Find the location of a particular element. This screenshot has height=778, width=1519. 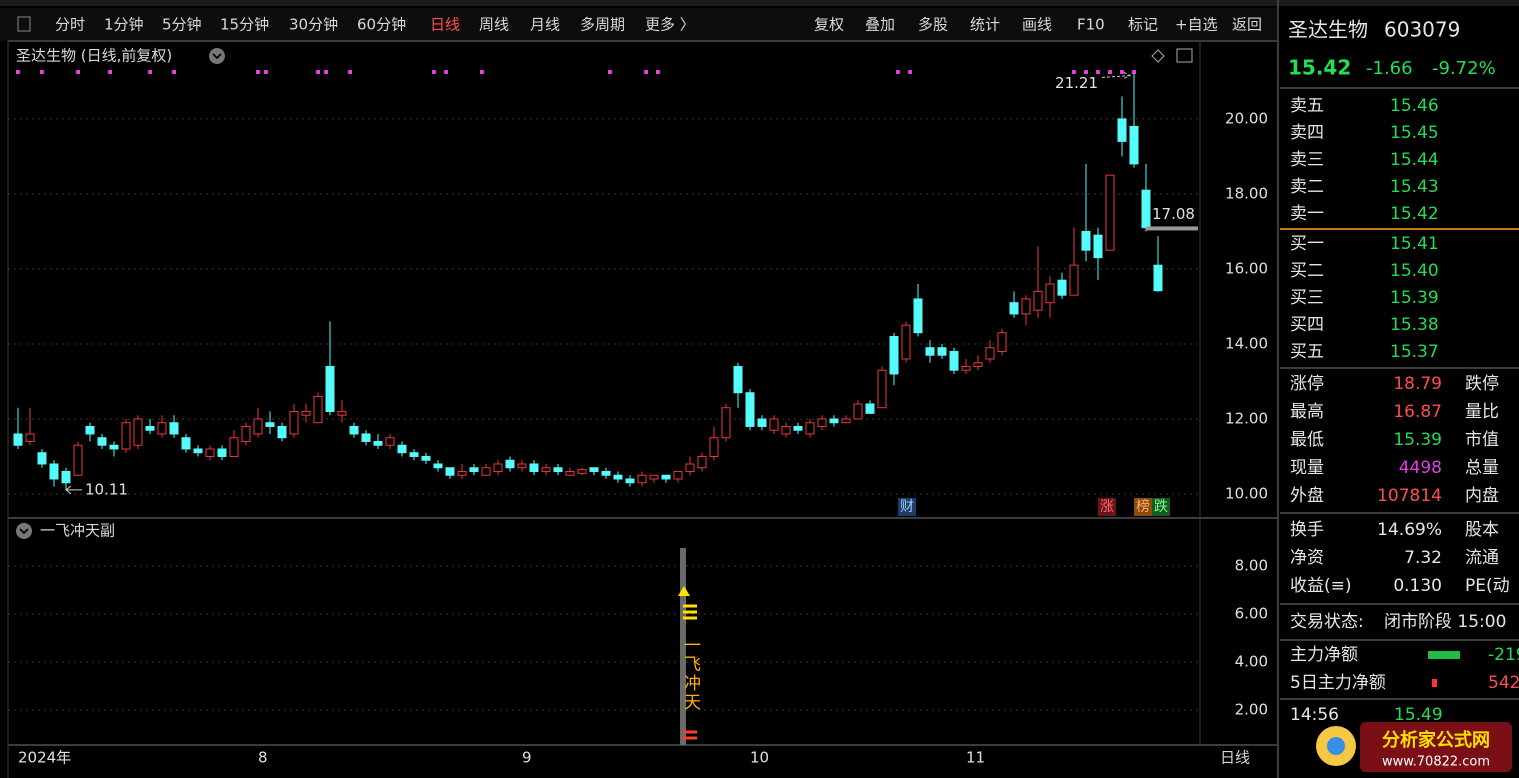

toolbar-item: 统计 is located at coordinates (985, 25).